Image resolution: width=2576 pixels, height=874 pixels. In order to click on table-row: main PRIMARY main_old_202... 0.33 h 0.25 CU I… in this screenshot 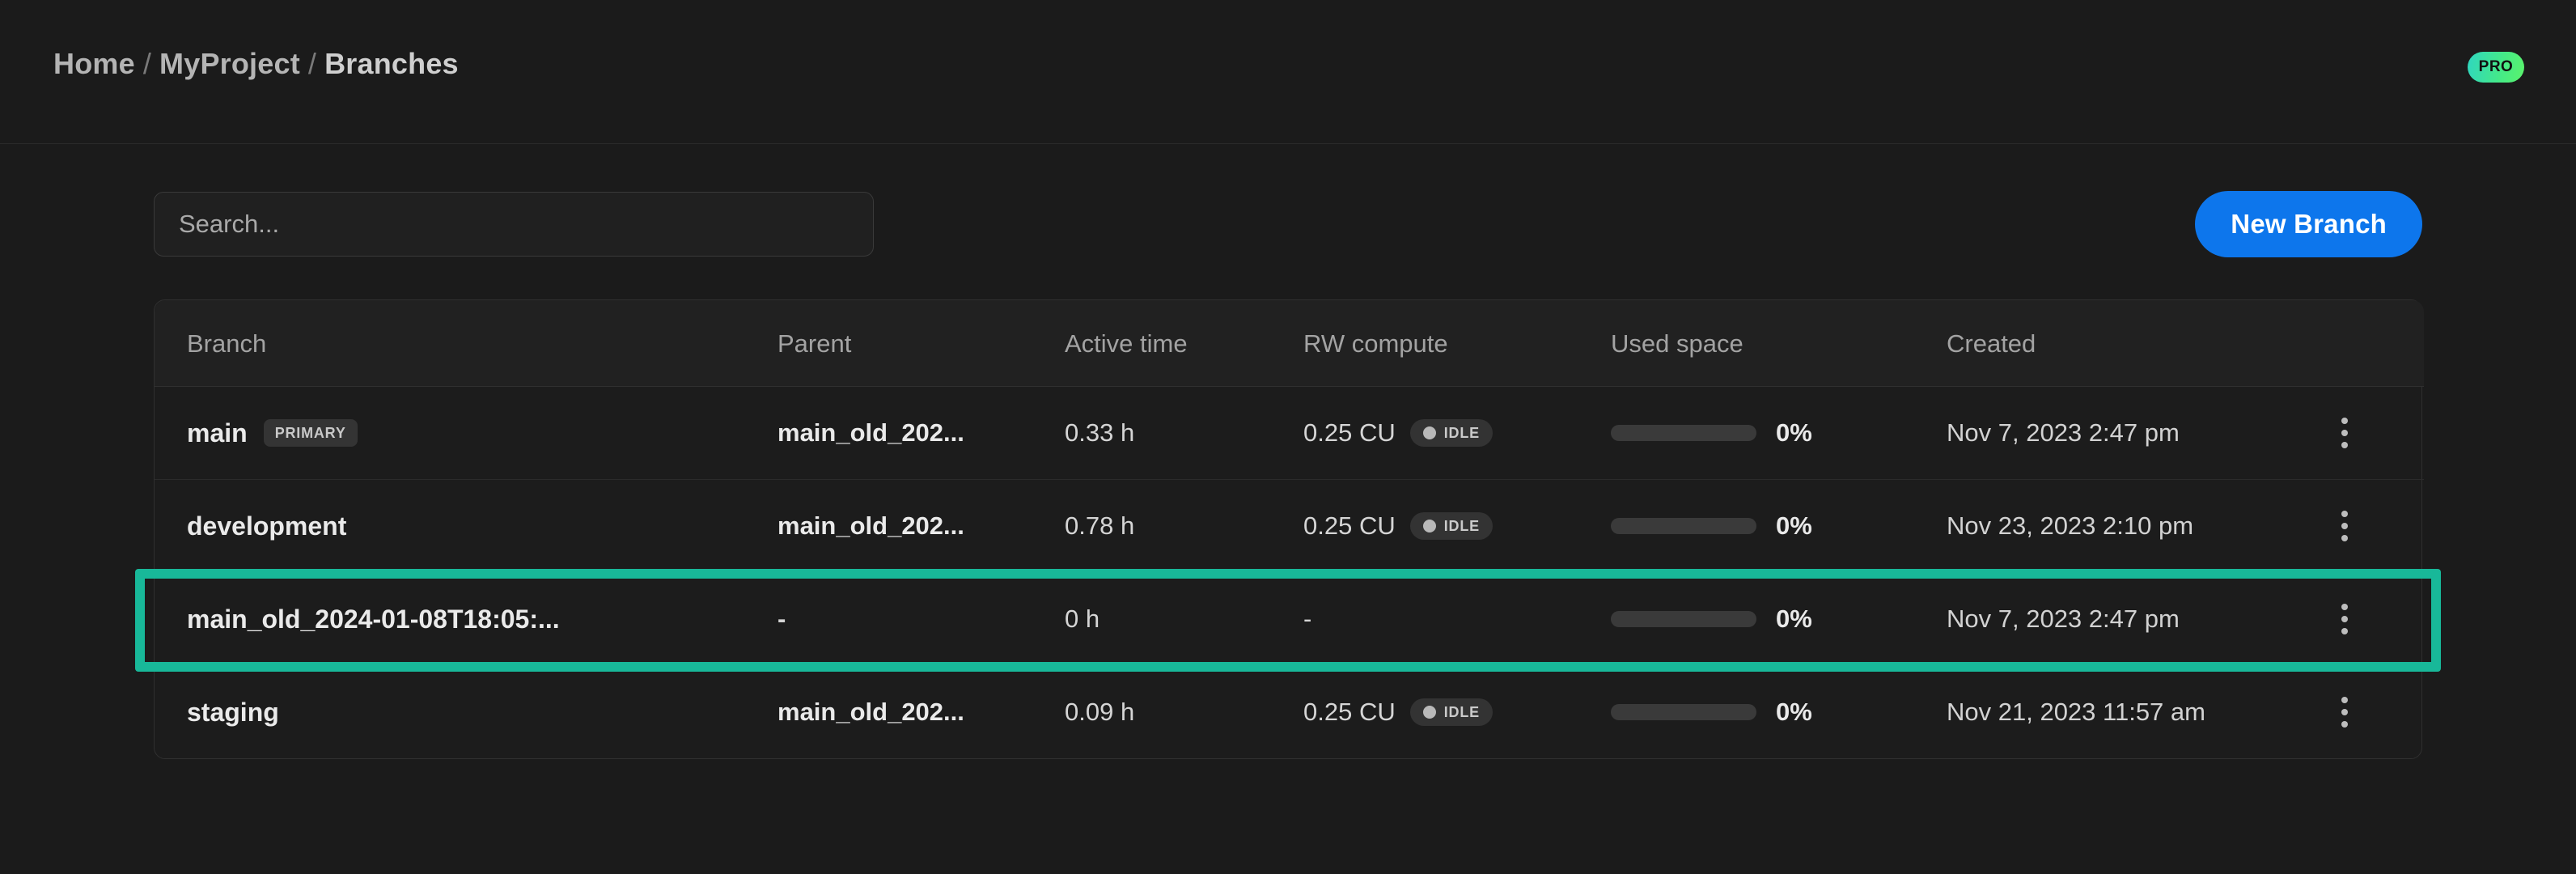, I will do `click(1289, 433)`.